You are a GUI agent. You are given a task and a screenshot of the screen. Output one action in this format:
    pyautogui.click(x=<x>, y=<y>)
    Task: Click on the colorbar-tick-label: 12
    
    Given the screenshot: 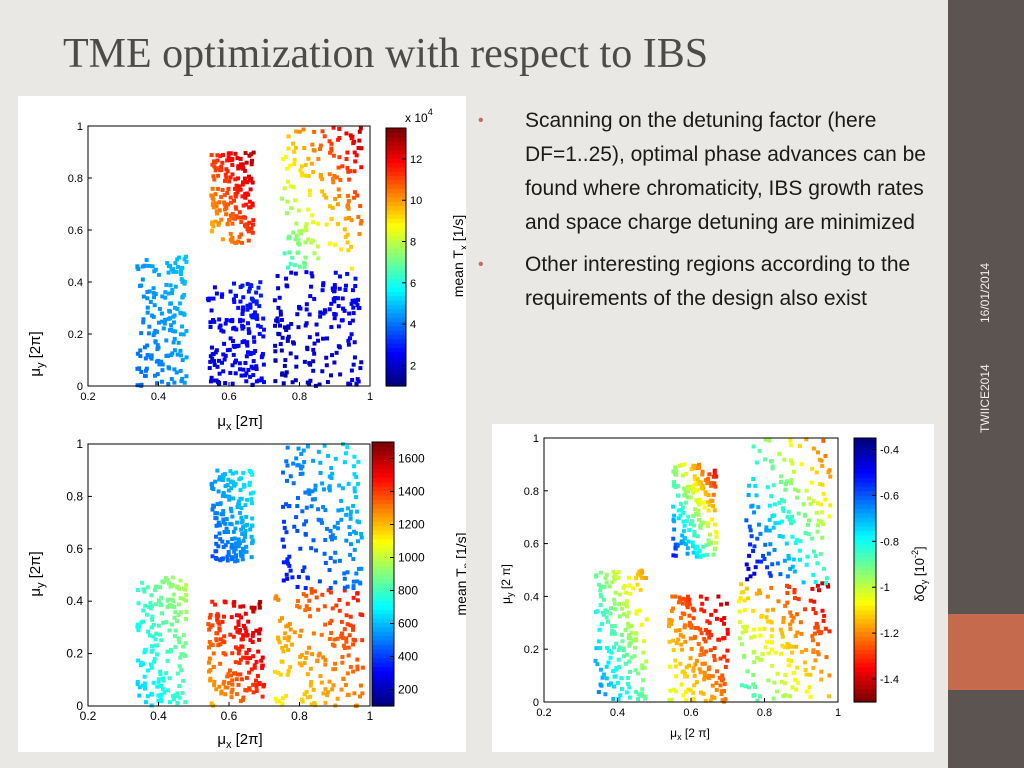 What is the action you would take?
    pyautogui.click(x=416, y=160)
    